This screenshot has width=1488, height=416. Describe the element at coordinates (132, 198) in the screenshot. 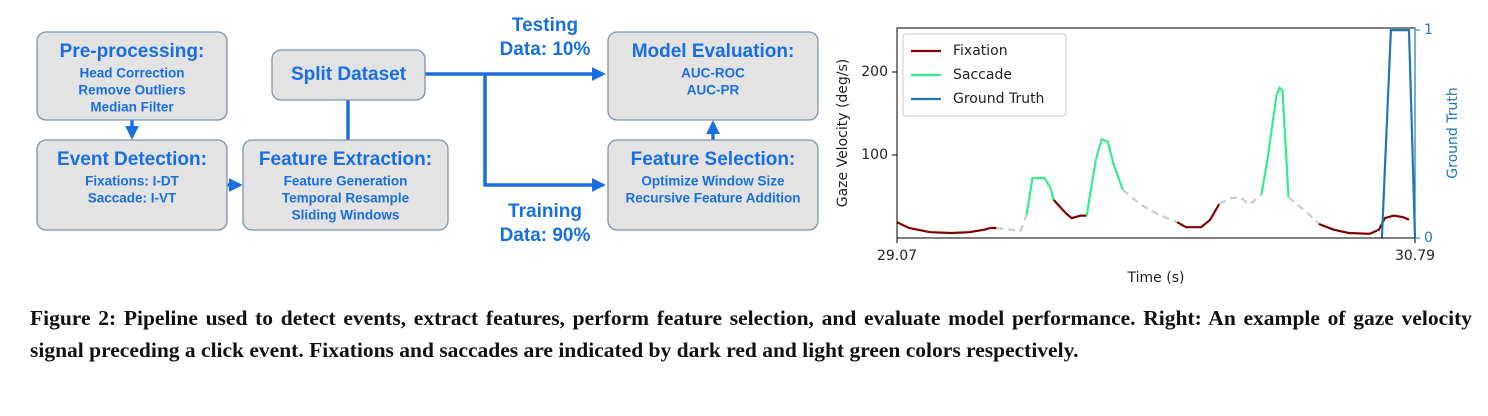

I see `node-line: Saccade: I-VT` at that location.